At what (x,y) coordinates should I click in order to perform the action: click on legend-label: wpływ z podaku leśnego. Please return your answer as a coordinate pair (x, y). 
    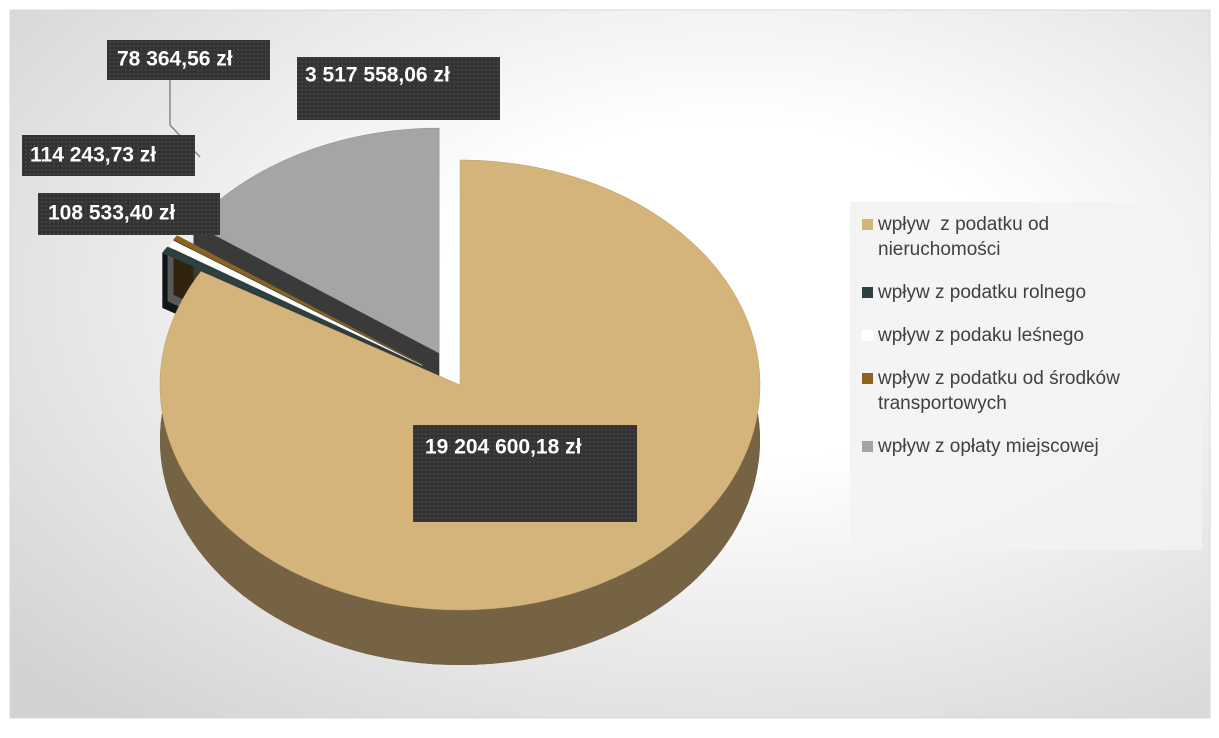
    Looking at the image, I should click on (981, 335).